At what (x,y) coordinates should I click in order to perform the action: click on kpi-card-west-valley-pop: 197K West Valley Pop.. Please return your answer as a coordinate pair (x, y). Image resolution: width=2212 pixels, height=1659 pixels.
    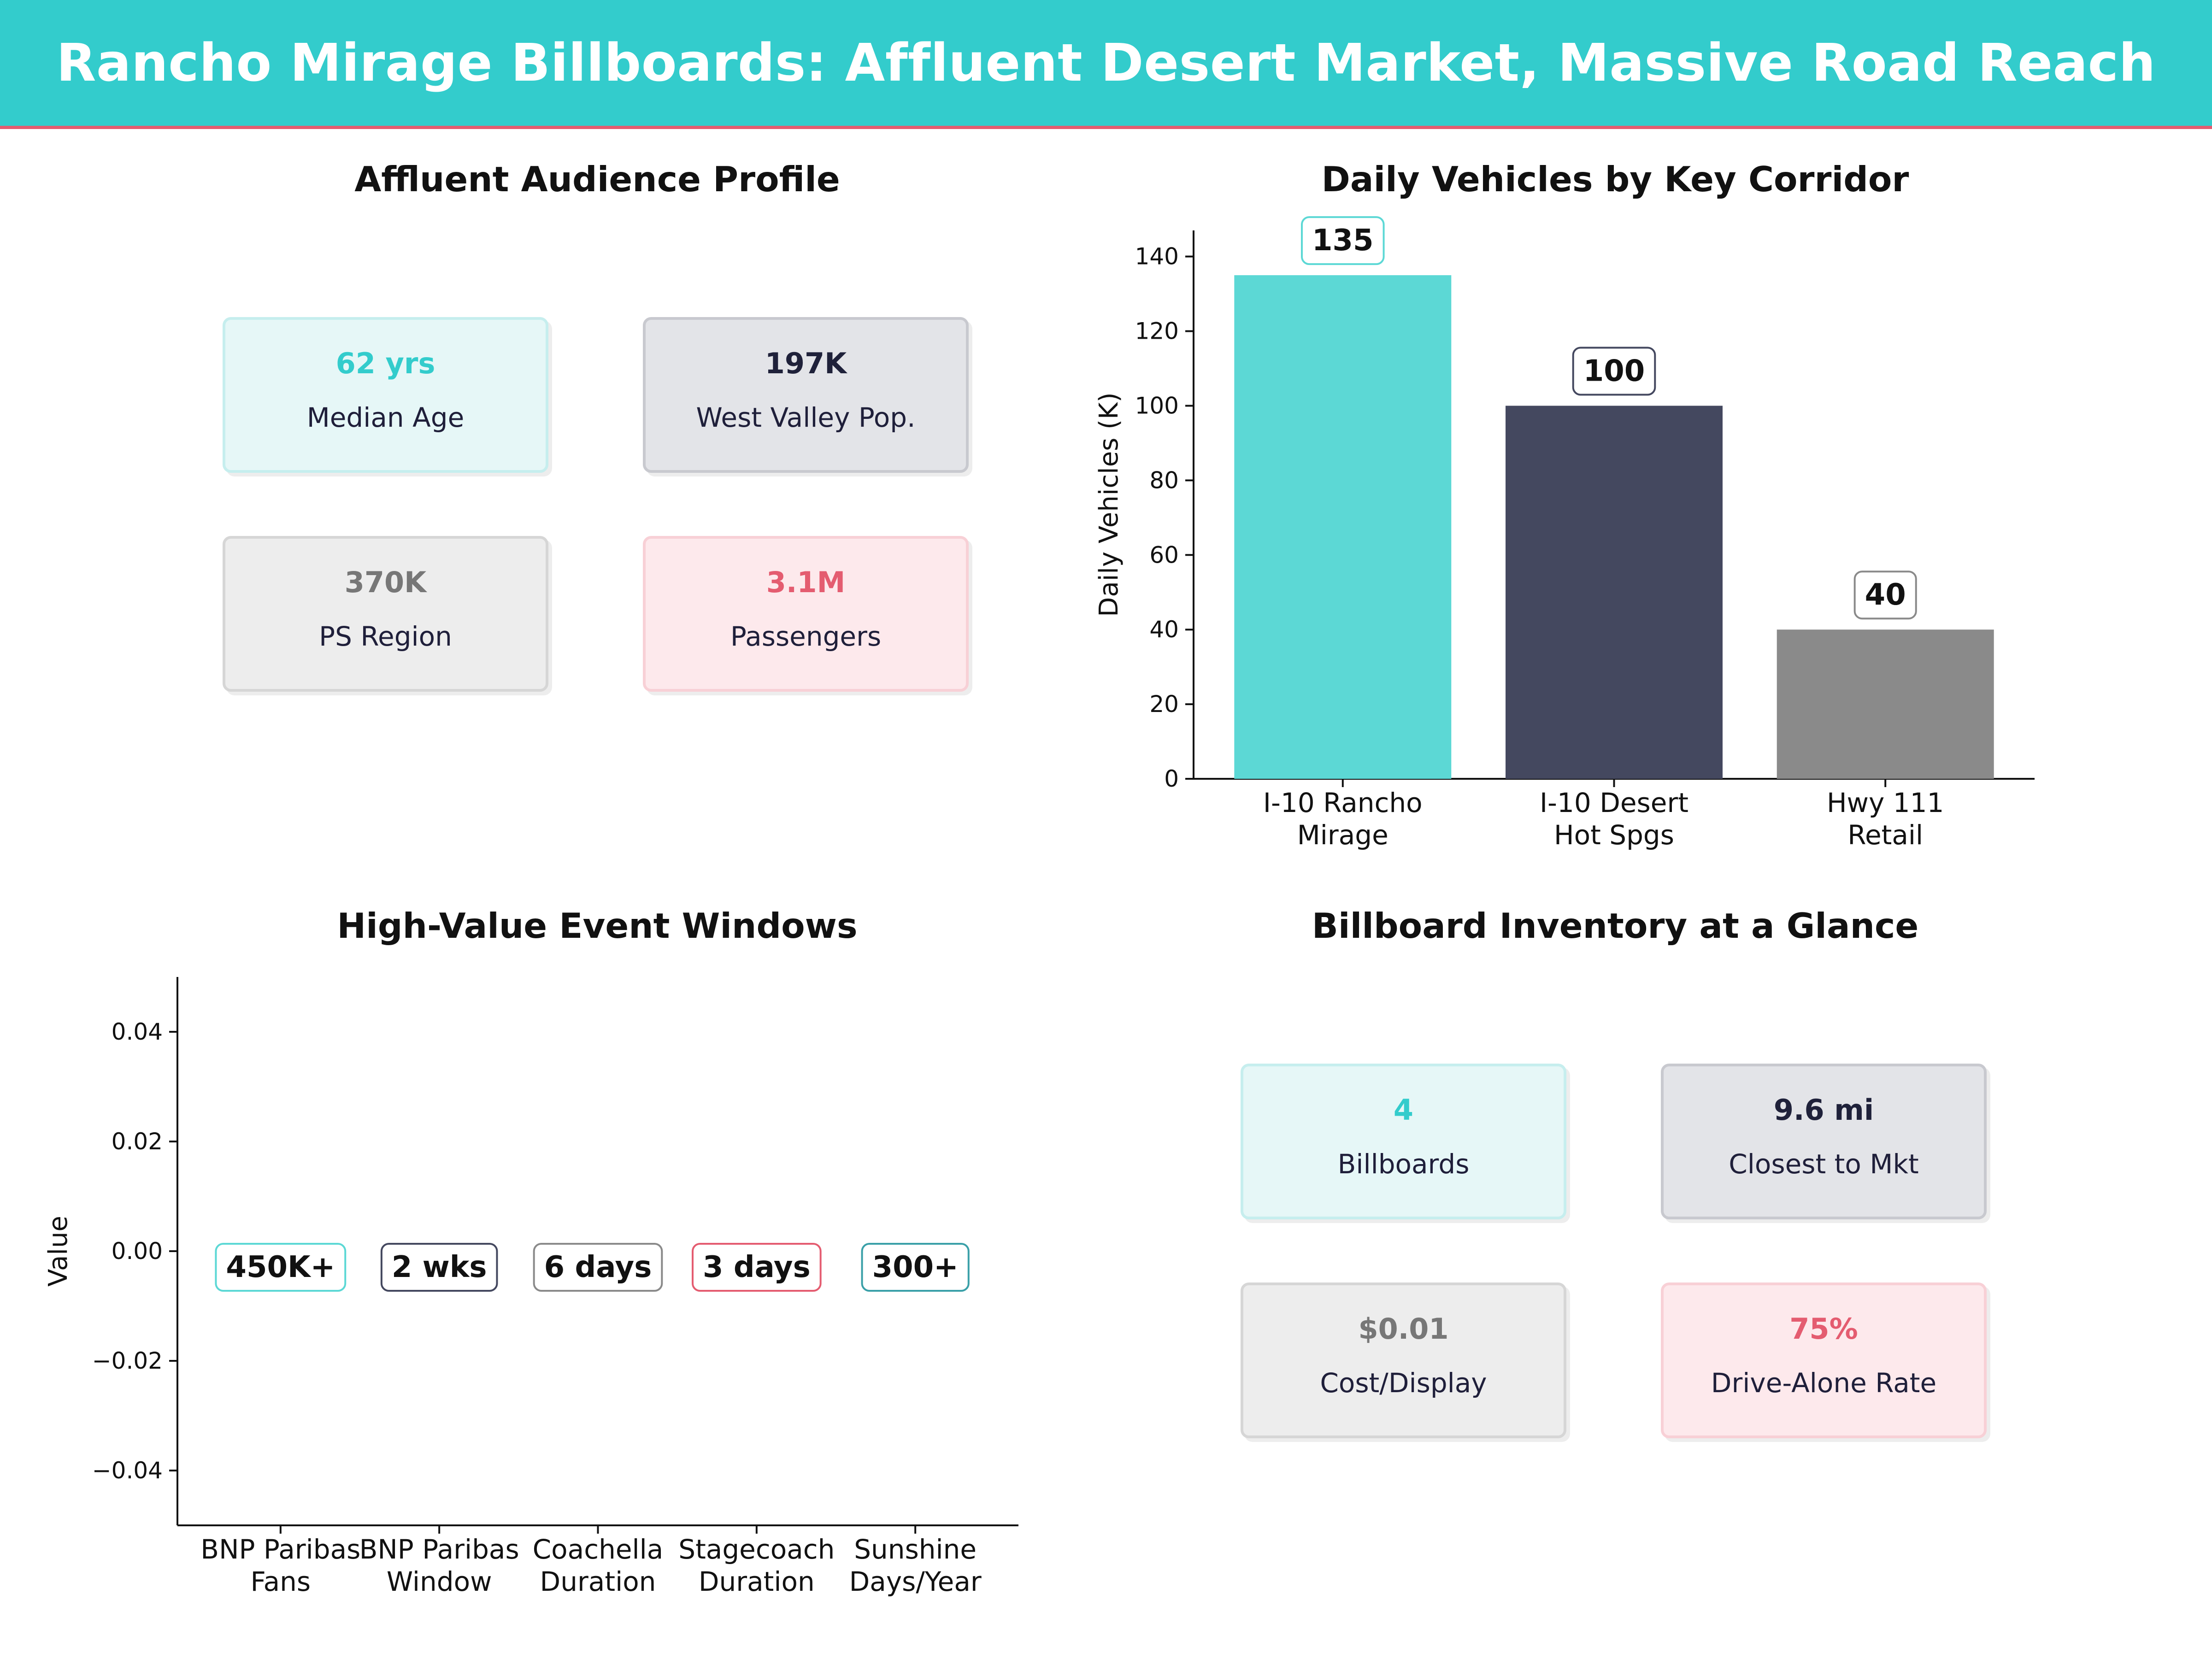
    Looking at the image, I should click on (806, 395).